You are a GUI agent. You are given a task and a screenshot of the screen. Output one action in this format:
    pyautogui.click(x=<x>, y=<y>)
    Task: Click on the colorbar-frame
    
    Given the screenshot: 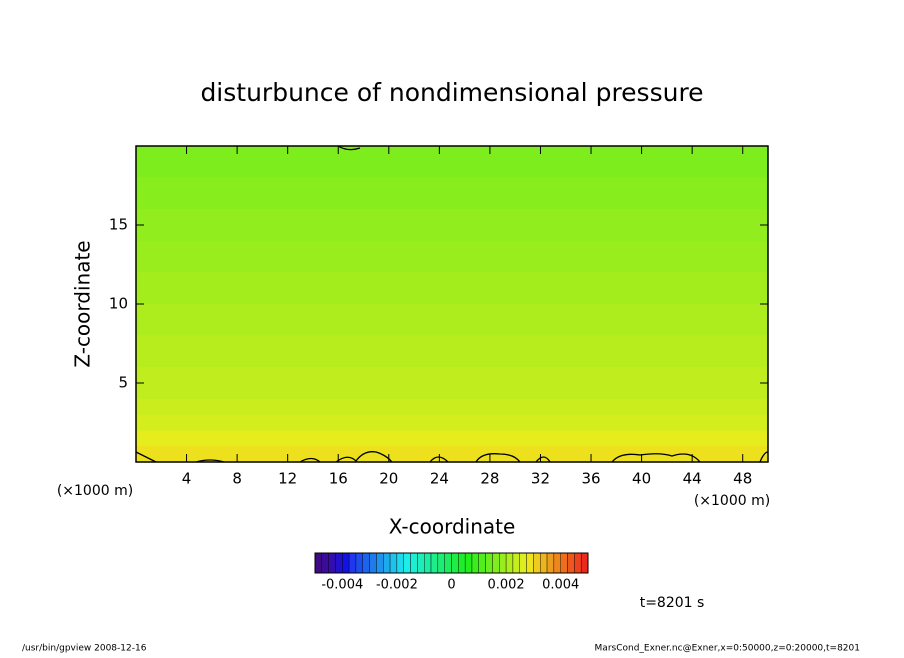 What is the action you would take?
    pyautogui.click(x=451, y=563)
    